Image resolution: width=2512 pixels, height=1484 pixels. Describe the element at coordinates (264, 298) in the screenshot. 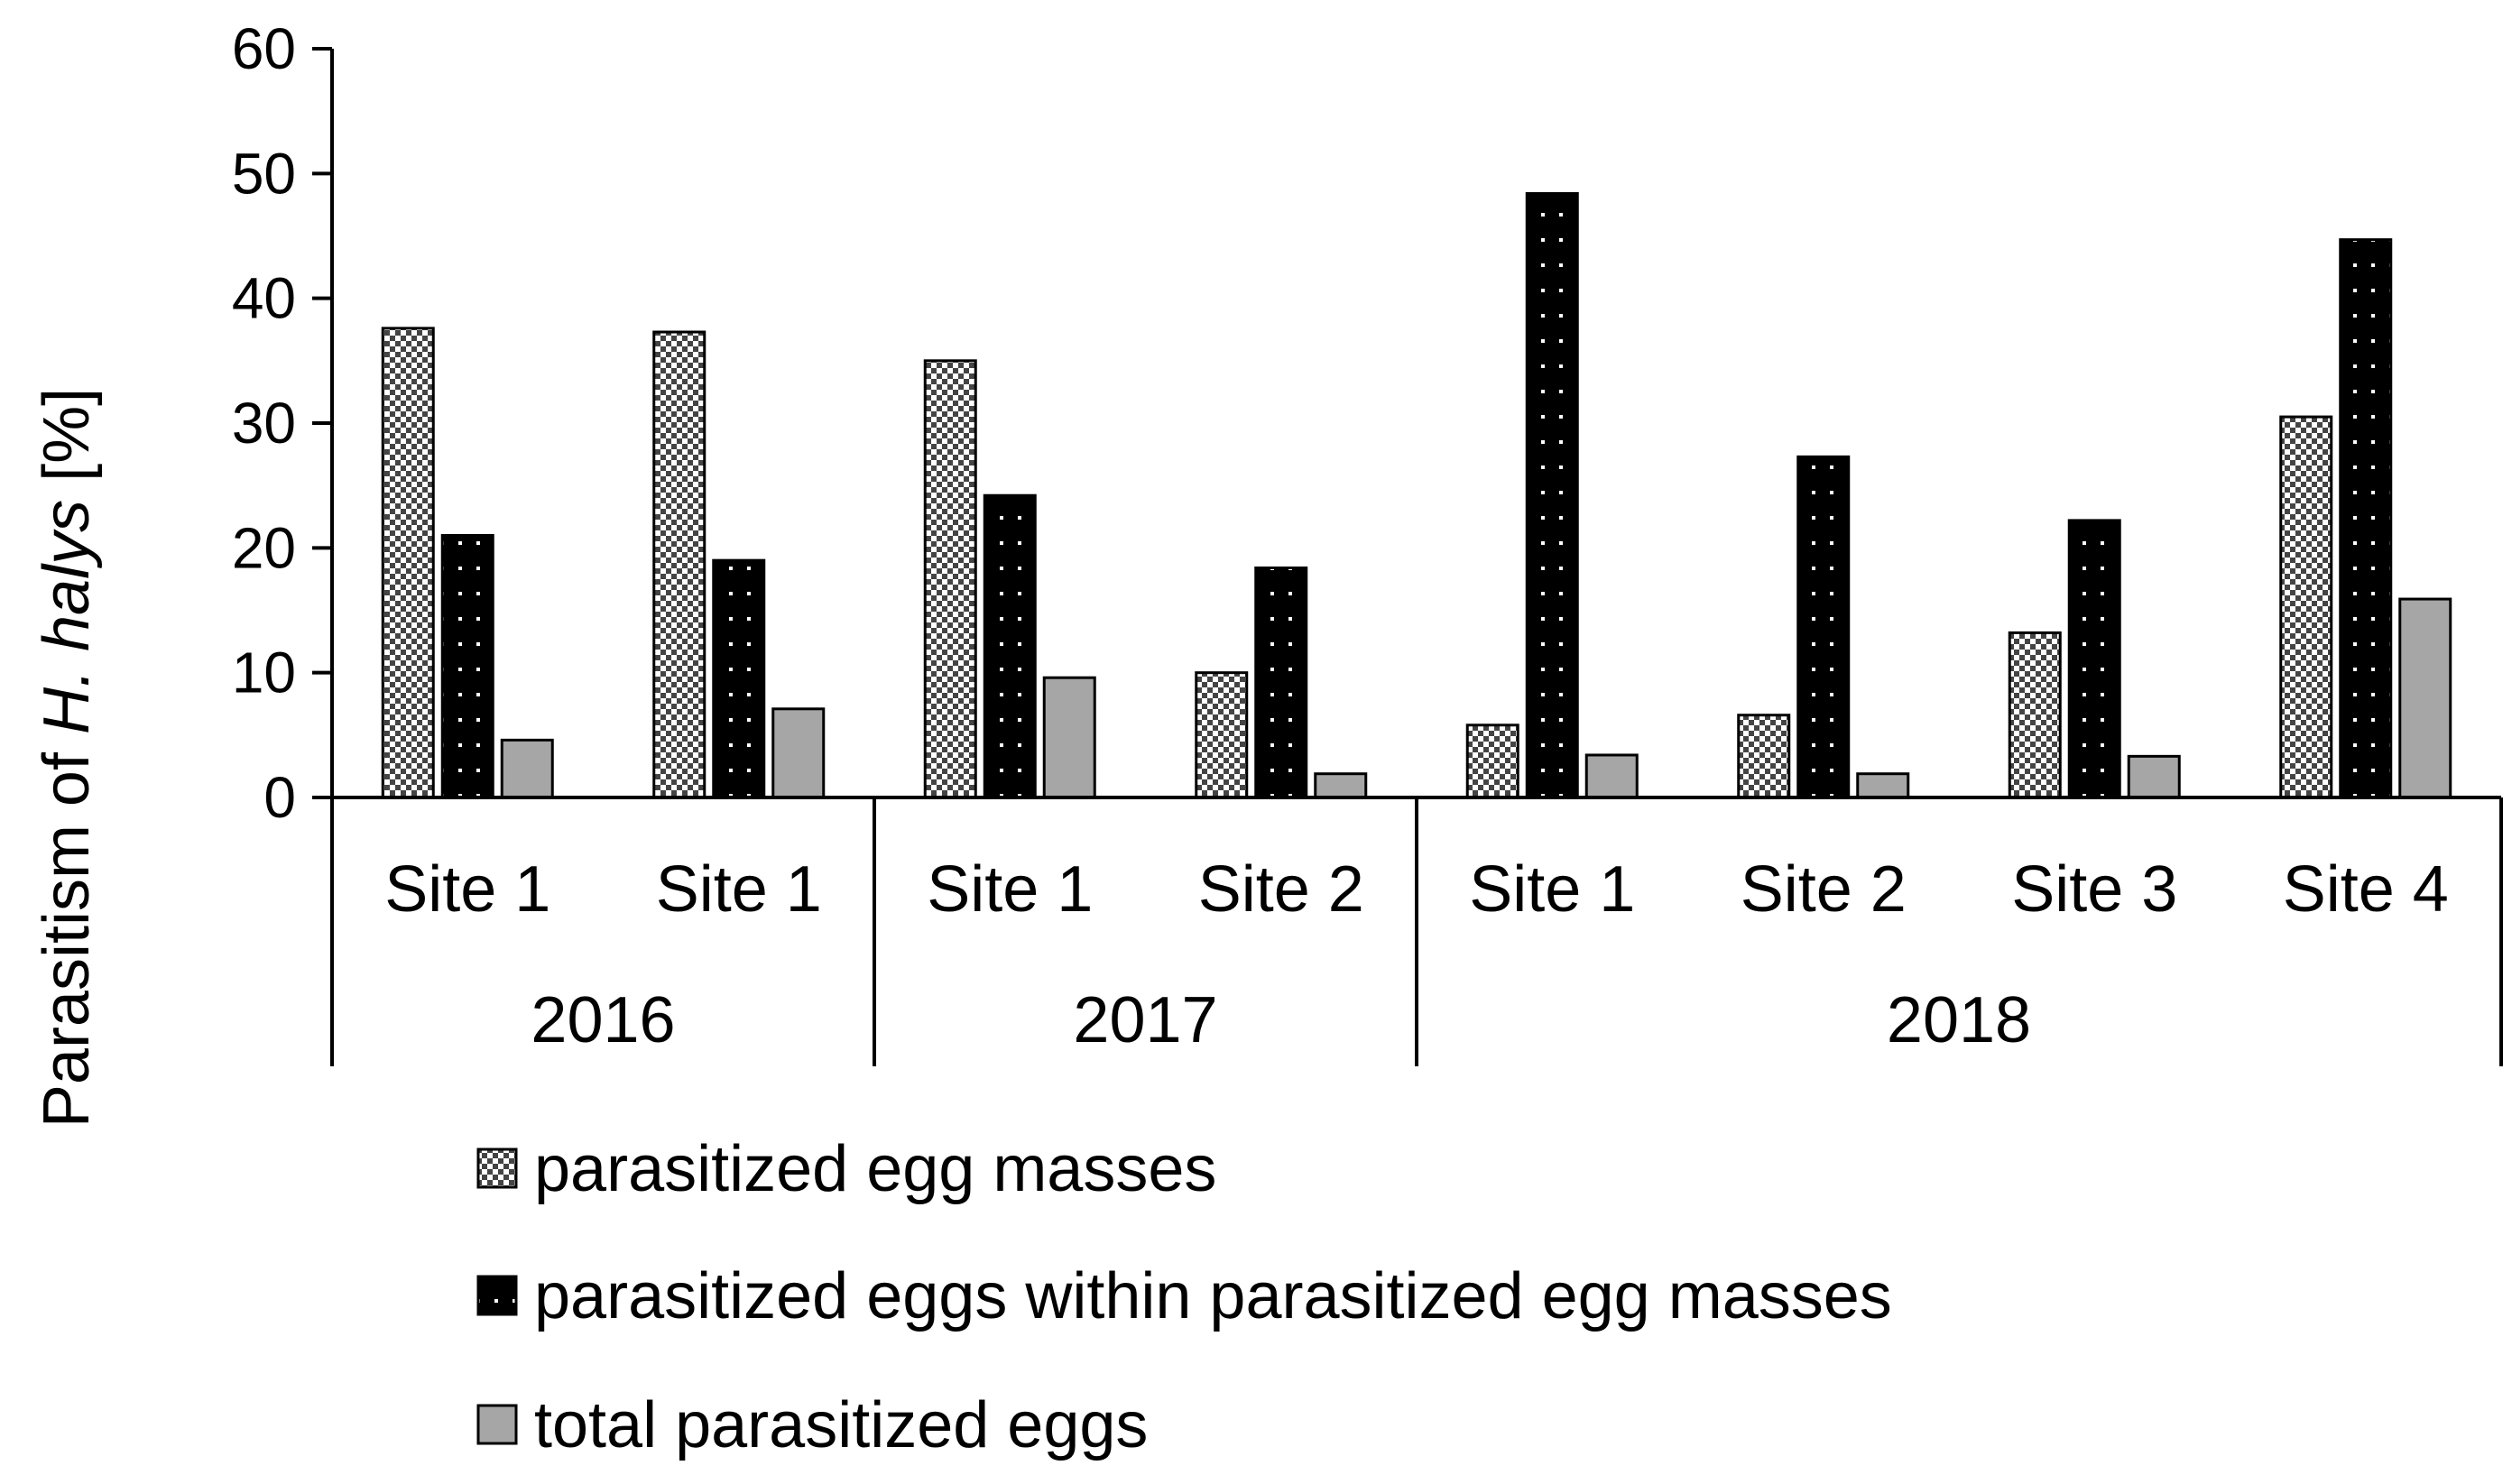

I see `y-tick-label: 40` at that location.